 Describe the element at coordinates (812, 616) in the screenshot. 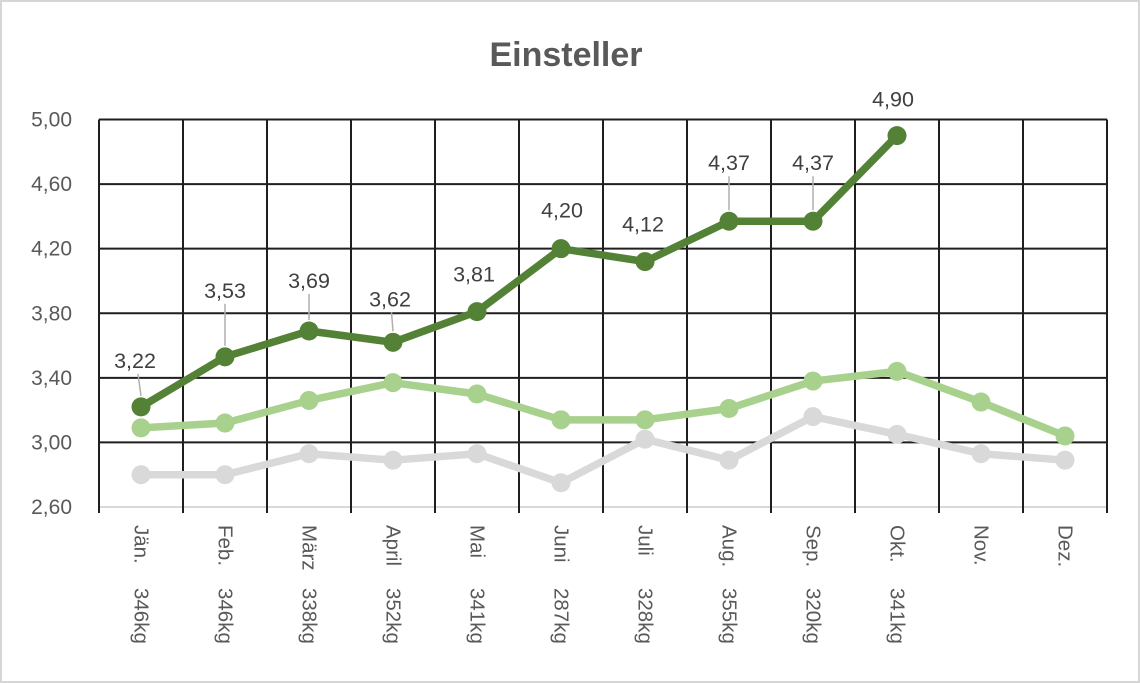

I see `x-weight-label: 320kg` at that location.